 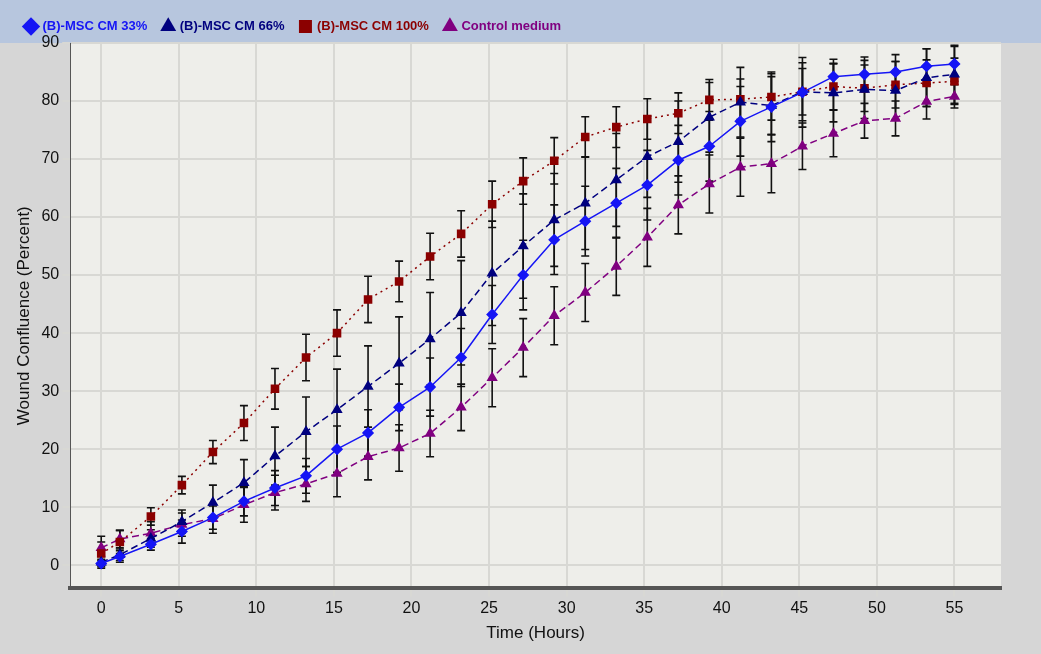 What do you see at coordinates (50, 158) in the screenshot?
I see `y-tick-label: 70` at bounding box center [50, 158].